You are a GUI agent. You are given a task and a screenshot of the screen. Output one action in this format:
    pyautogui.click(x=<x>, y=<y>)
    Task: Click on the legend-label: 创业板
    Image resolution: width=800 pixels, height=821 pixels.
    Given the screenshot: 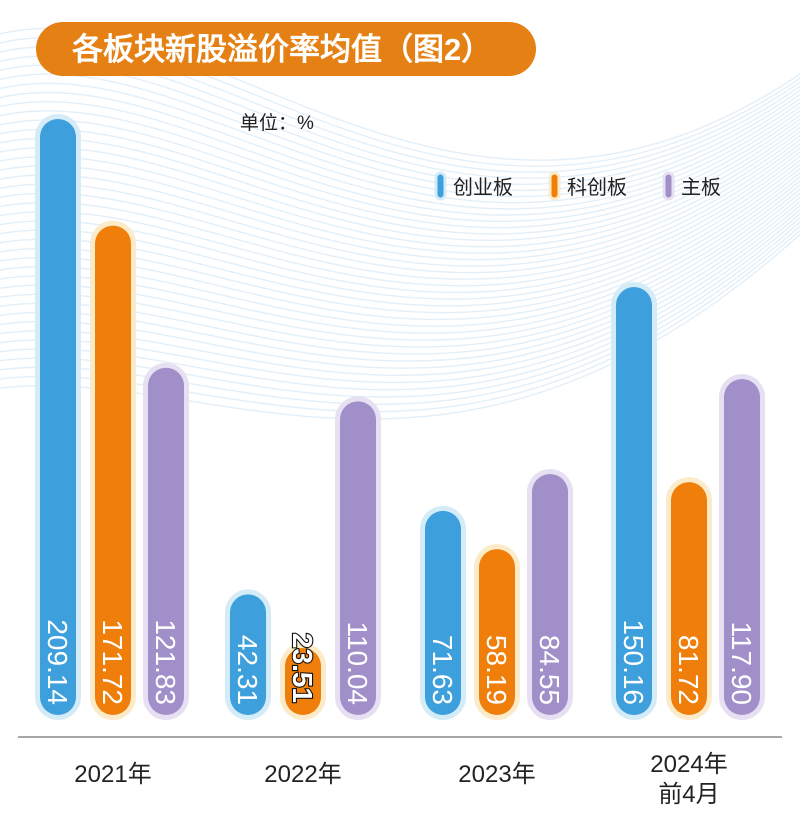 What is the action you would take?
    pyautogui.click(x=483, y=187)
    